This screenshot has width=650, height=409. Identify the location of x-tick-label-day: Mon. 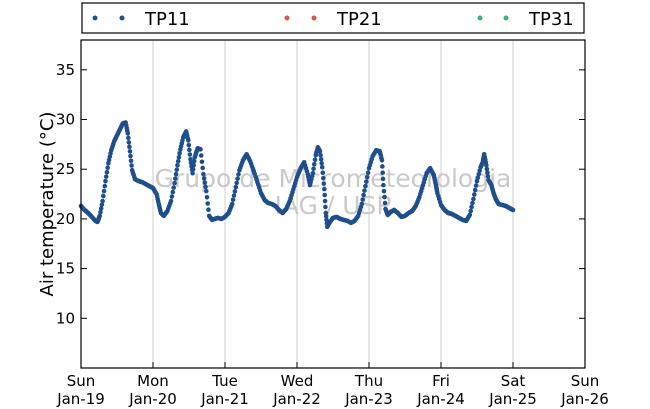
(153, 381).